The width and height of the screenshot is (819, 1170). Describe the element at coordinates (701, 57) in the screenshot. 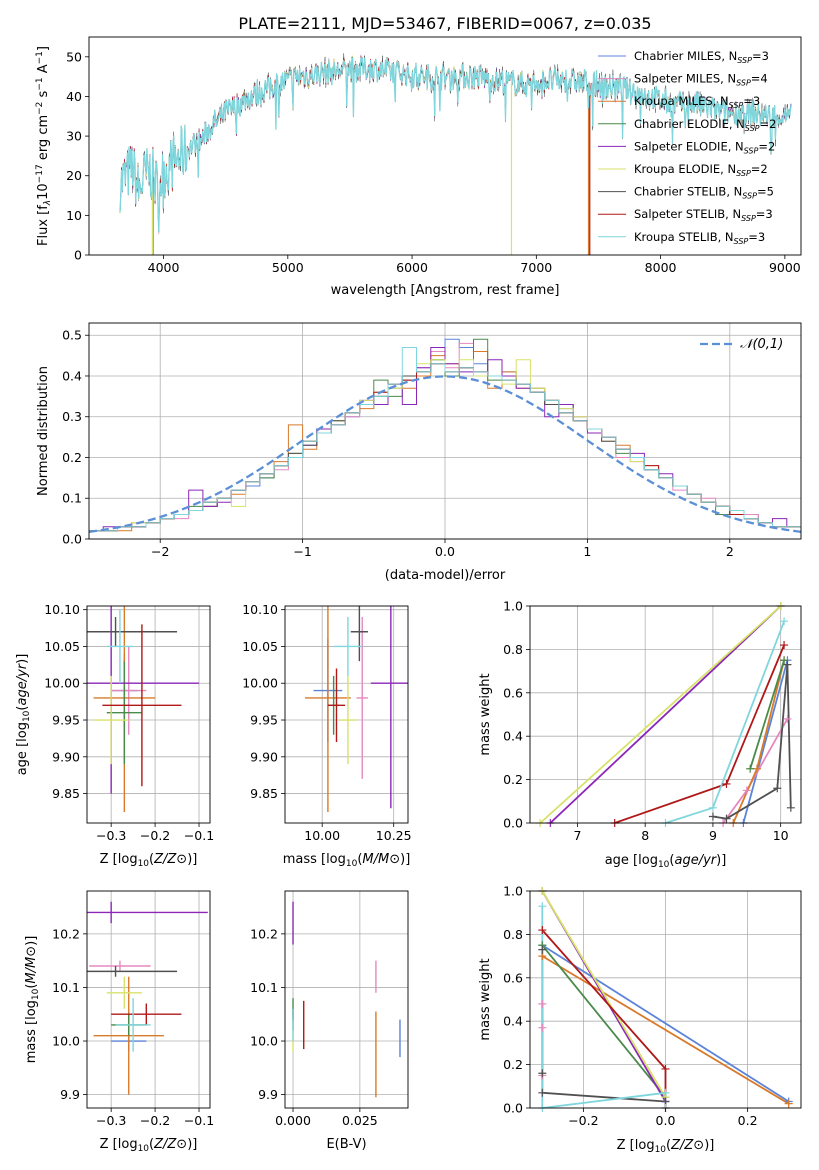

I see `legend-label: Chabrier MILES, NSSP=3` at that location.